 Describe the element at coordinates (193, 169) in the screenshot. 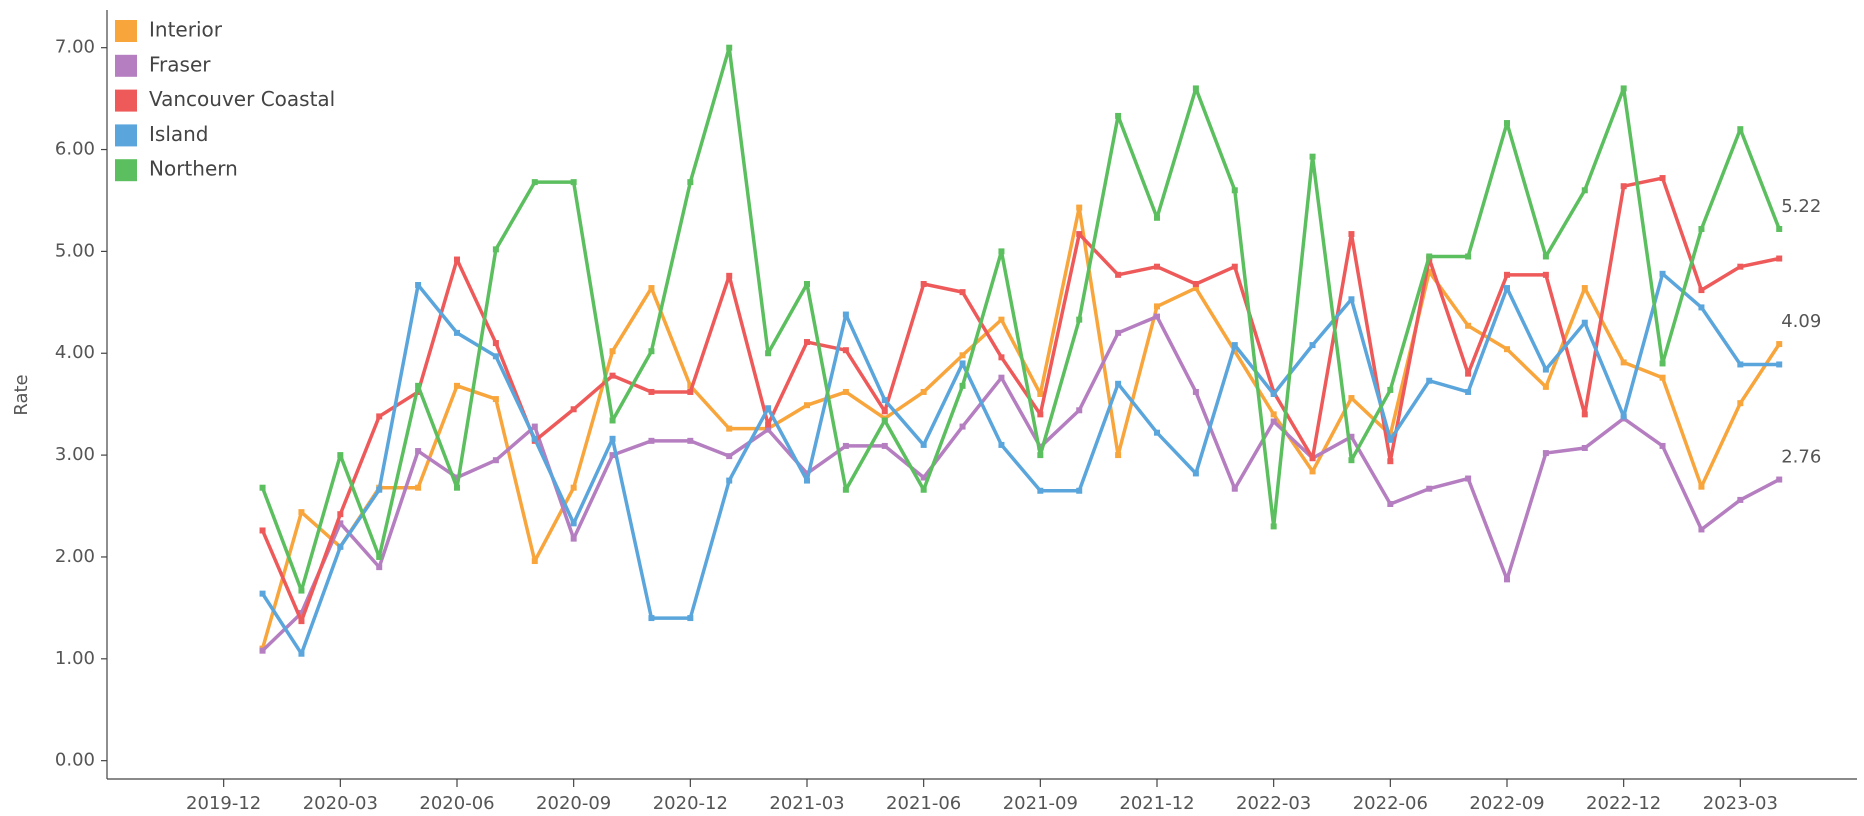

I see `legend-label: Northern` at that location.